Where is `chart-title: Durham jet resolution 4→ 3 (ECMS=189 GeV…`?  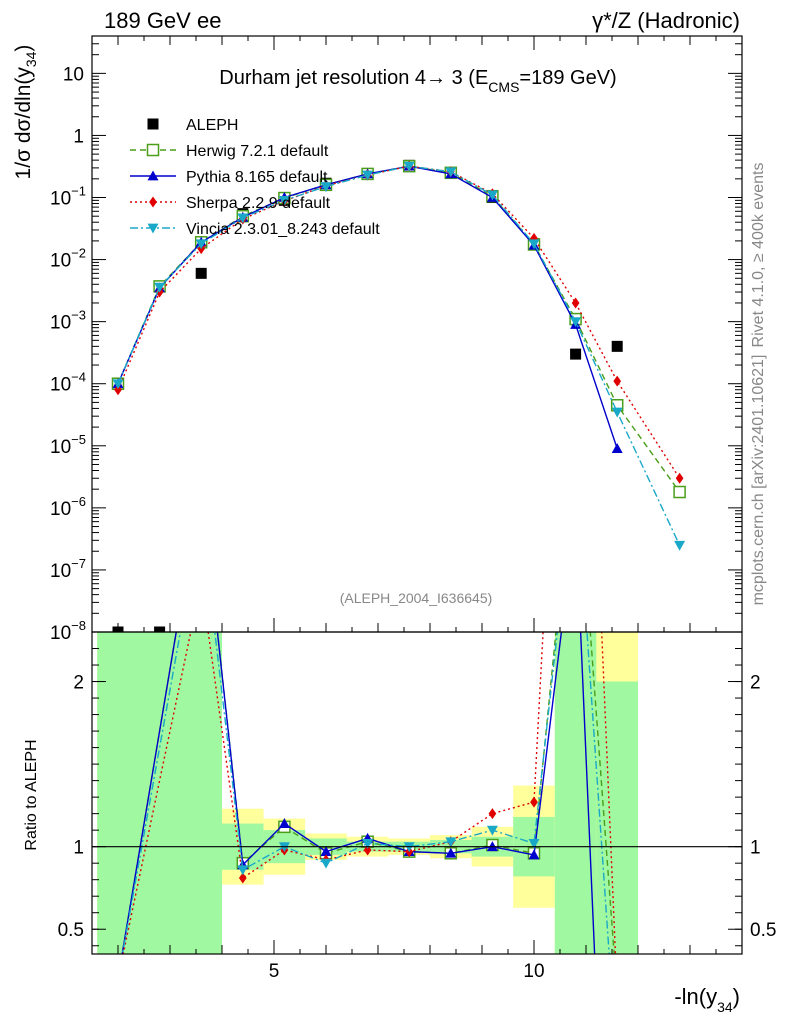 chart-title: Durham jet resolution 4→ 3 (ECMS=189 GeV… is located at coordinates (417, 81).